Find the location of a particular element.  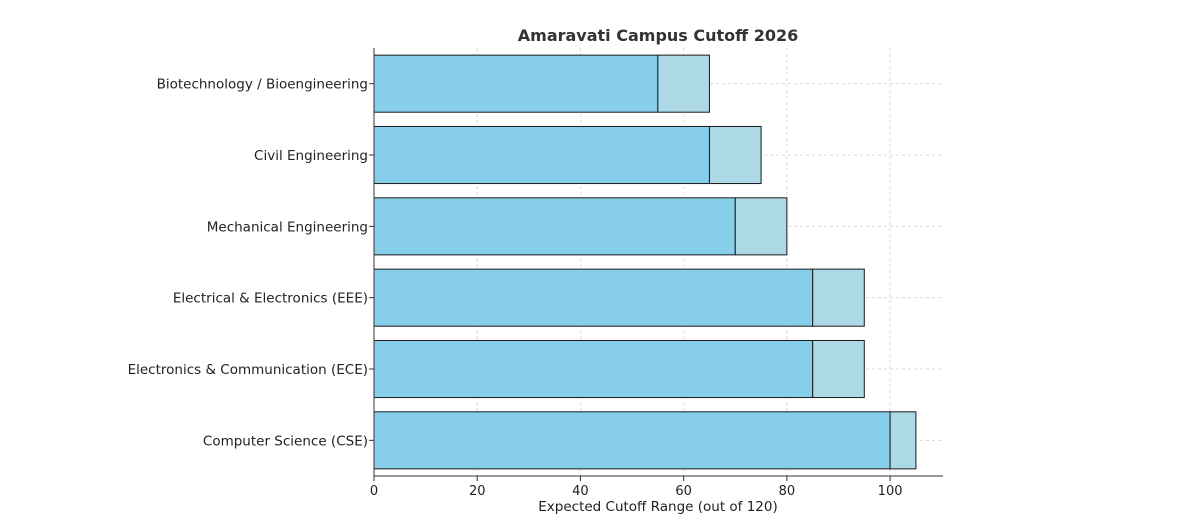

x-tick-label: 60 is located at coordinates (683, 491).